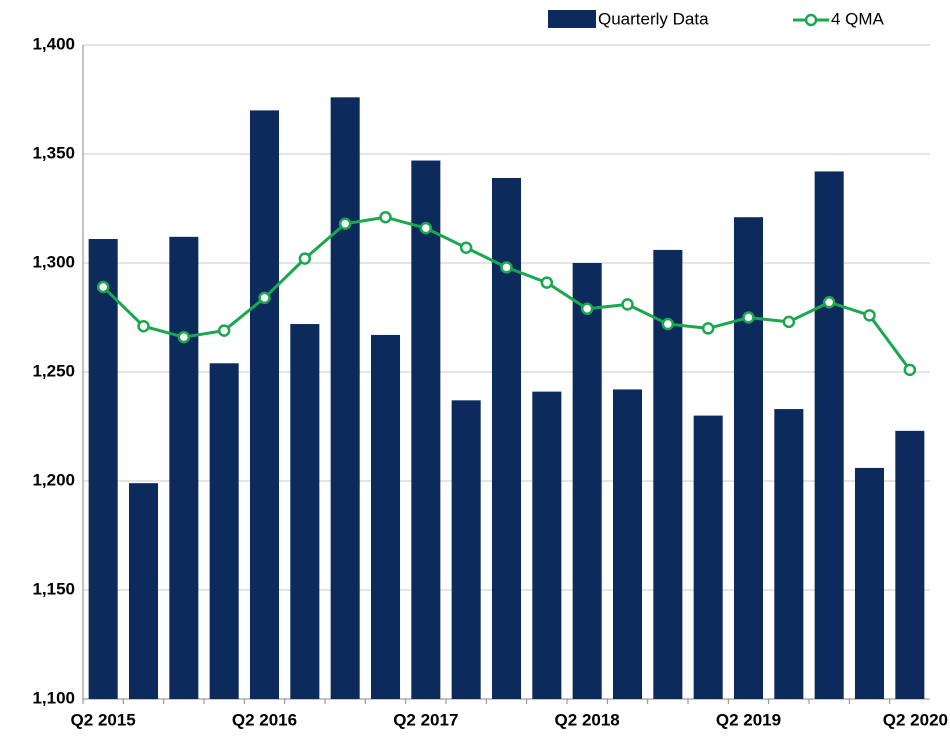 The image size is (950, 736). I want to click on x-tick-label: Q2 2015, so click(103, 719).